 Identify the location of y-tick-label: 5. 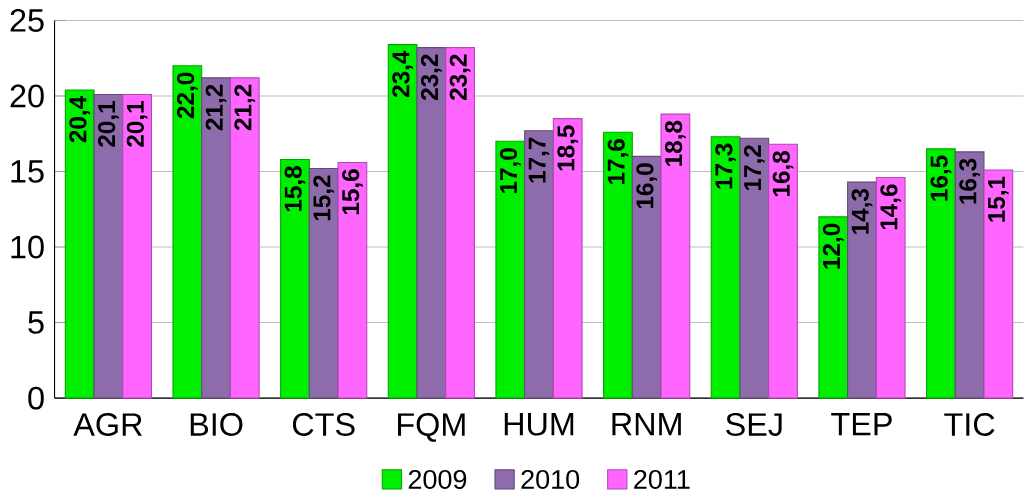
(36, 323).